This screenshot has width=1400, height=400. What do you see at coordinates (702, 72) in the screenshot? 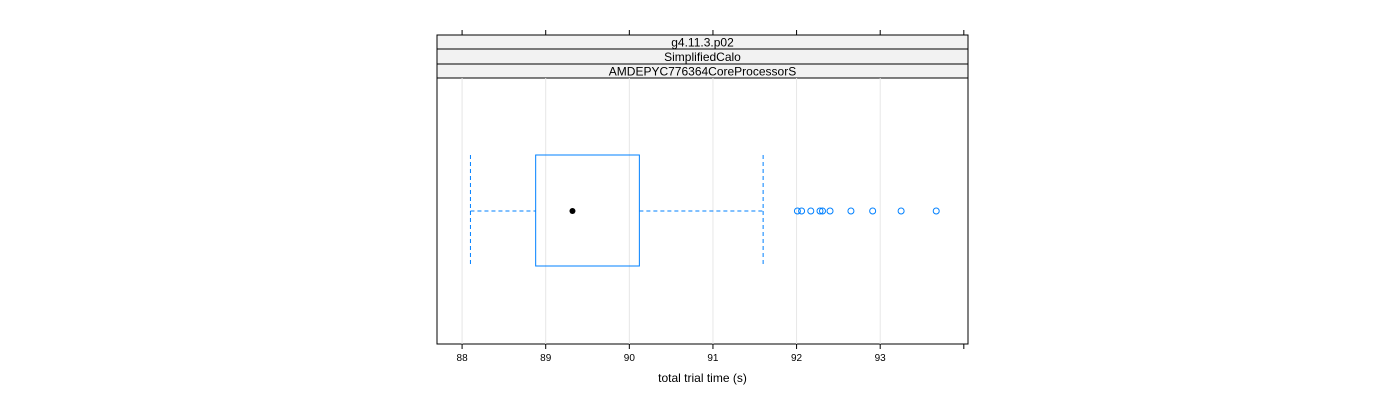
I see `strip-label-3: AMDEPYC776364CoreProcessorS` at bounding box center [702, 72].